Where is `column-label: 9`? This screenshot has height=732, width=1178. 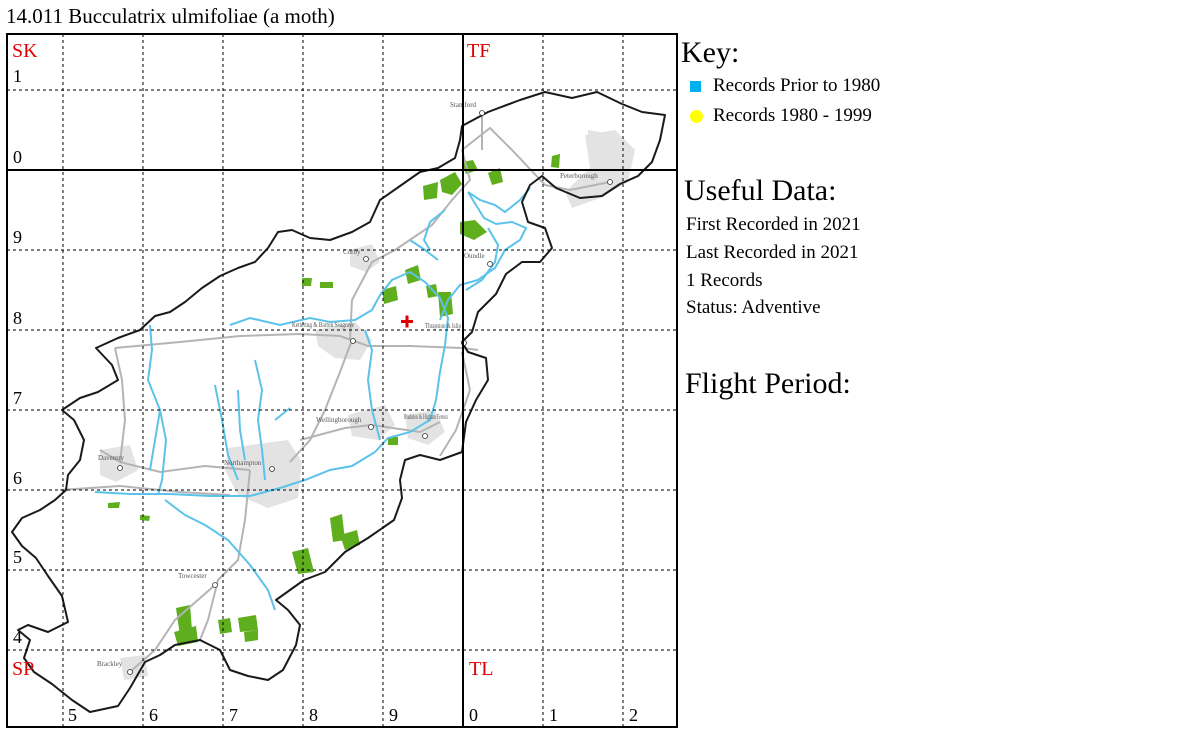
column-label: 9 is located at coordinates (393, 715).